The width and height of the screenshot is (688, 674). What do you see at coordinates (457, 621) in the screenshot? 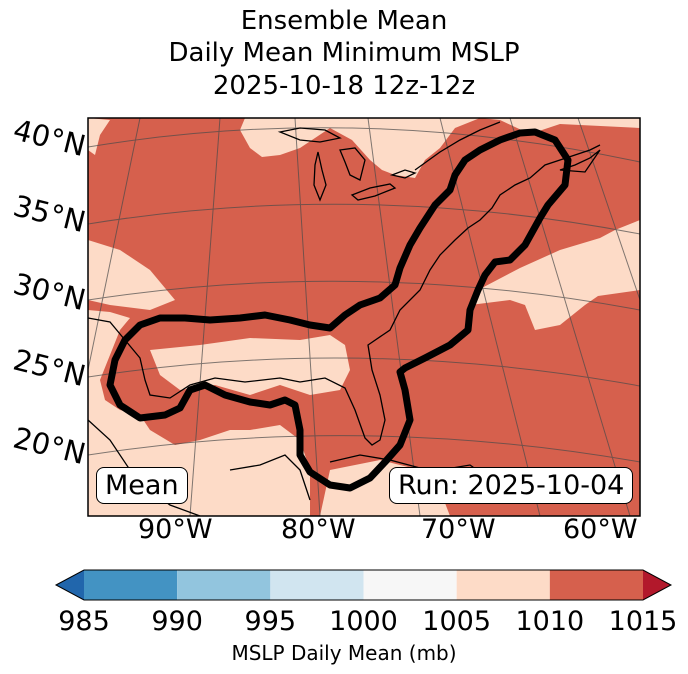
I see `colorbar-tick-1005: 1005` at bounding box center [457, 621].